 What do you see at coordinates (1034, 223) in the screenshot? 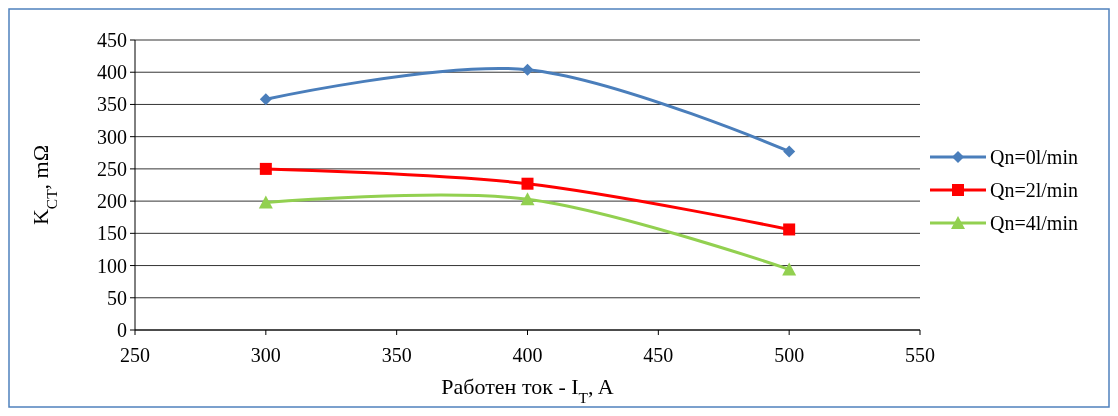
I see `legend-label: Qn=4l/min` at bounding box center [1034, 223].